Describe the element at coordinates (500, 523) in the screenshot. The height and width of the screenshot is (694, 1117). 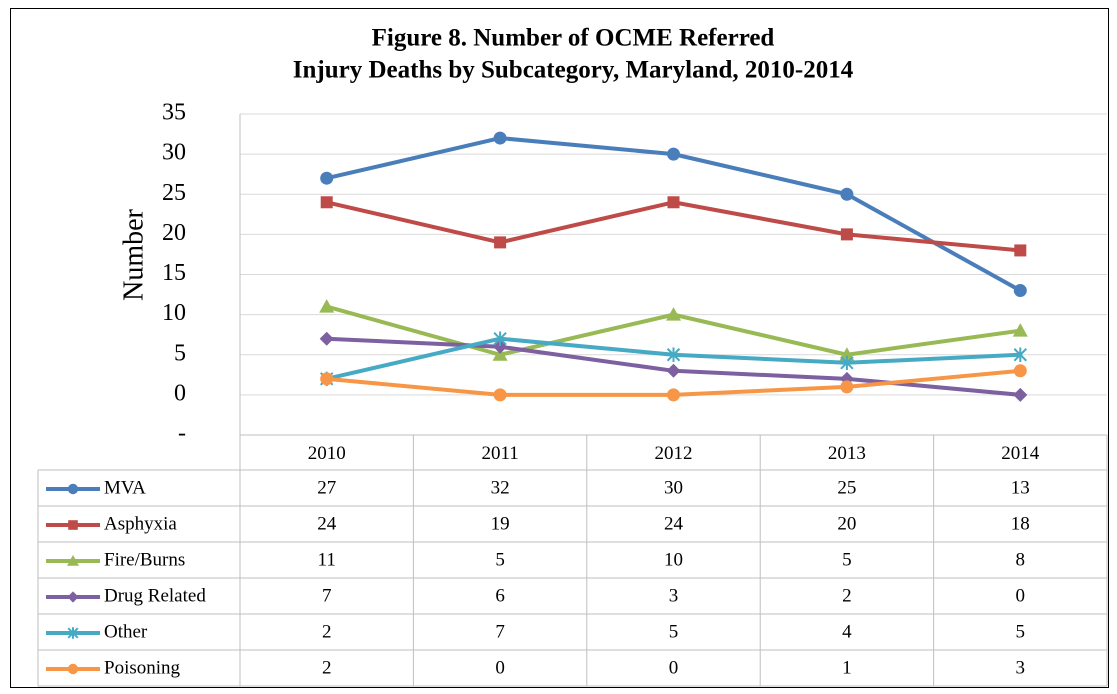
I see `table-value: 19` at that location.